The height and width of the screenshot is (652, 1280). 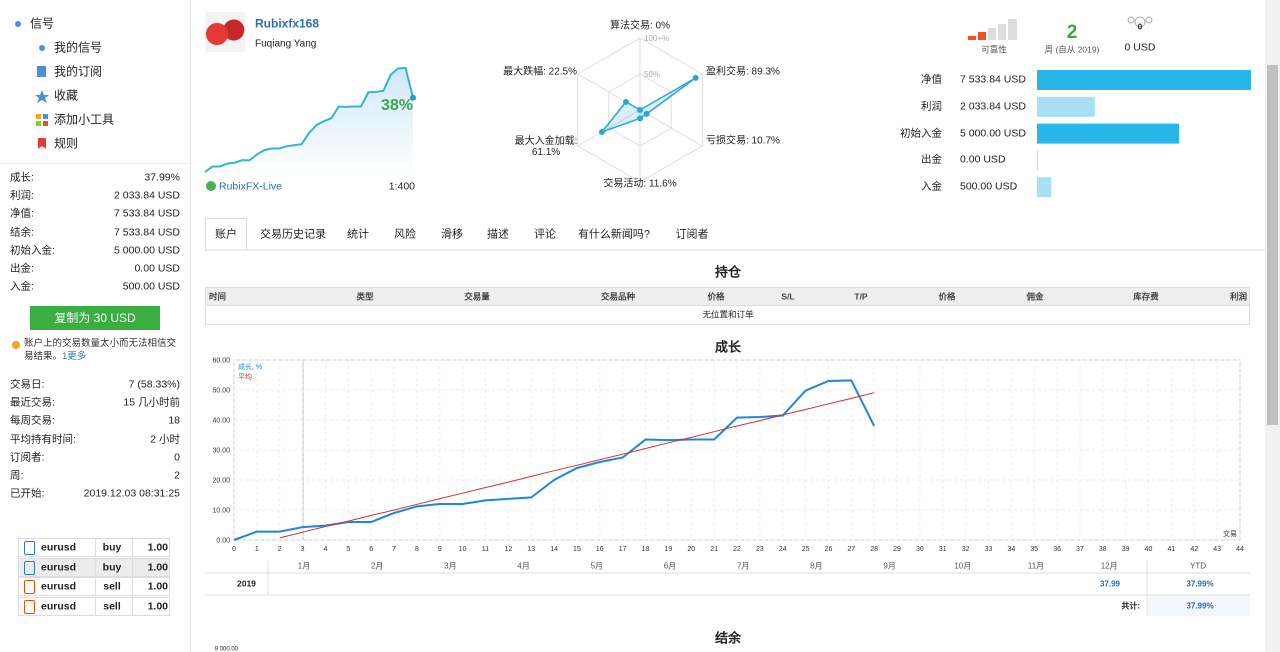 What do you see at coordinates (78, 47) in the screenshot?
I see `nav-item: 我的信号` at bounding box center [78, 47].